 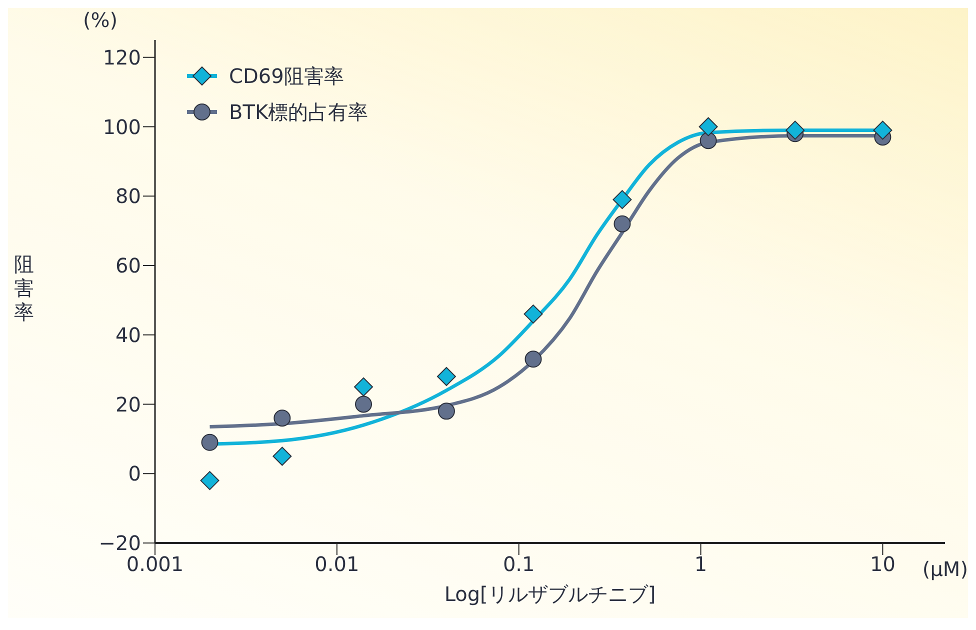 What do you see at coordinates (550, 594) in the screenshot?
I see `x-axis-title: Log[リルザブルチニブ]` at bounding box center [550, 594].